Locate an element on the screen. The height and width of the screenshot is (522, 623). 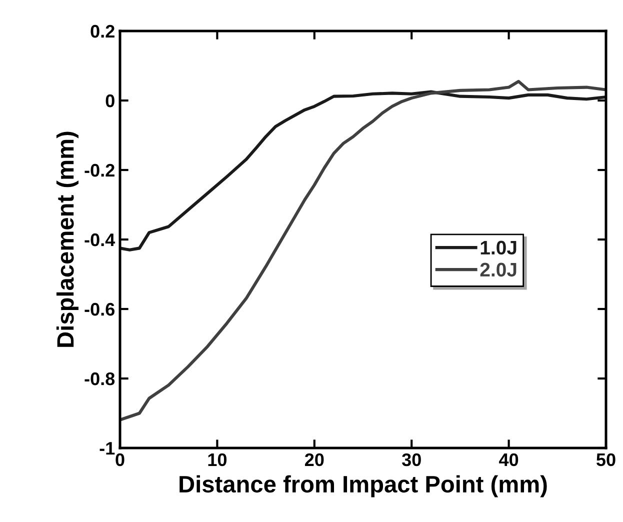
y-tick-label: -1 is located at coordinates (107, 448).